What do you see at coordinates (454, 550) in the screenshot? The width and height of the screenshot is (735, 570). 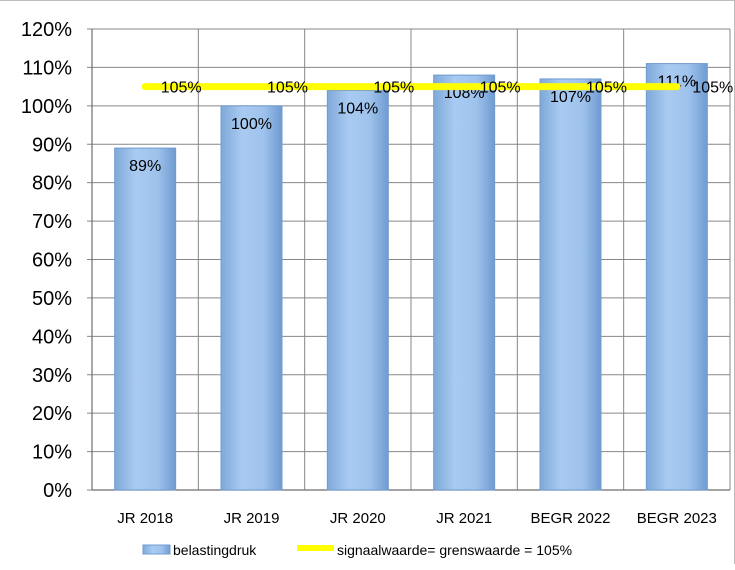 I see `legend-label-line: signaalwaarde= grenswaarde = 105%` at bounding box center [454, 550].